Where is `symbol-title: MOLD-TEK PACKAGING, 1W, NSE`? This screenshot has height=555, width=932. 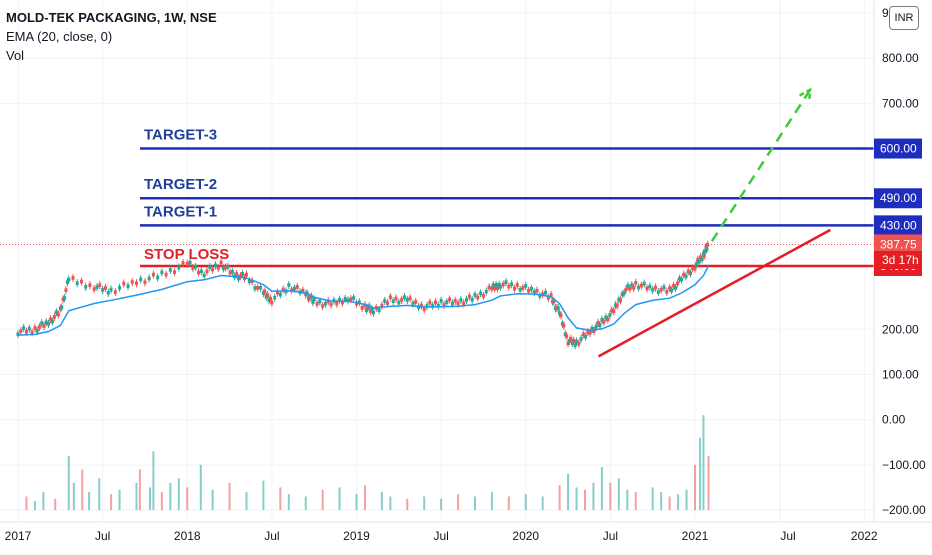 symbol-title: MOLD-TEK PACKAGING, 1W, NSE is located at coordinates (111, 17).